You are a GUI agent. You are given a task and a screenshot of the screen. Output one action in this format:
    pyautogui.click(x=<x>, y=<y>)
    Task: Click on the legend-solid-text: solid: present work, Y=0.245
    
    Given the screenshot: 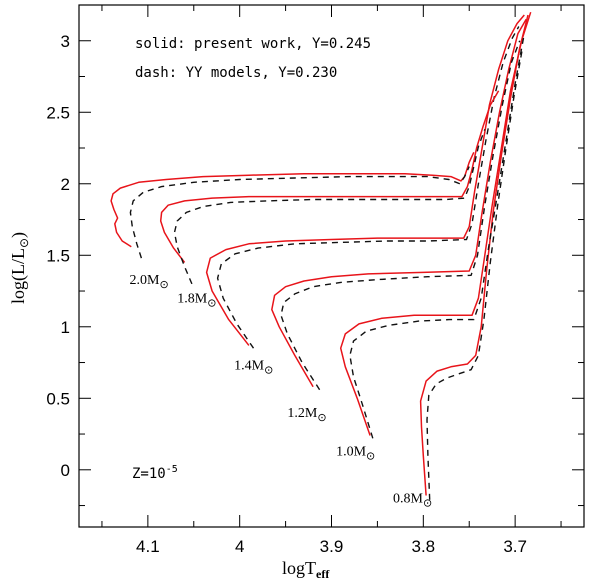 What is the action you would take?
    pyautogui.click(x=253, y=44)
    